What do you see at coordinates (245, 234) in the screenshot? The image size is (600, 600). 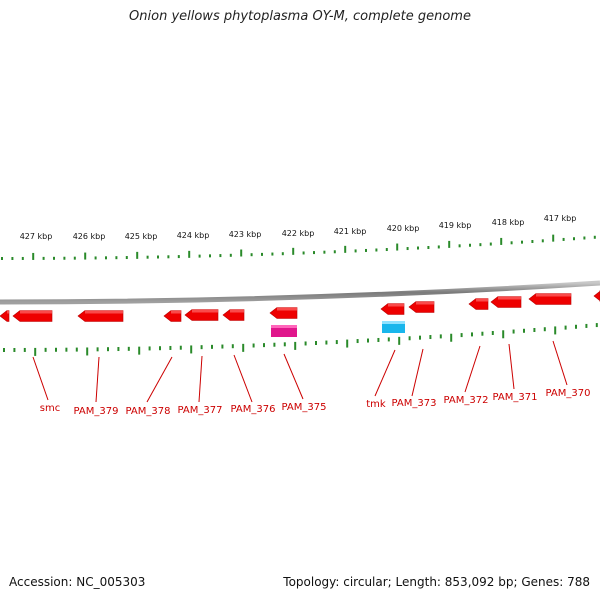 I see `kbp-label: 423 kbp` at bounding box center [245, 234].